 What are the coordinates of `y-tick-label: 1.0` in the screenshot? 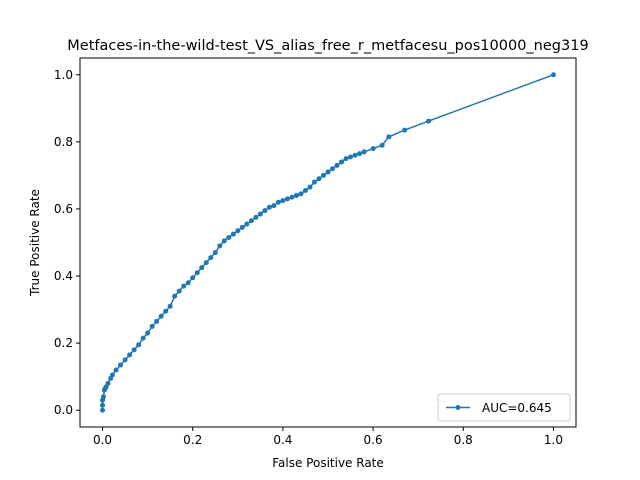 It's located at (63, 75).